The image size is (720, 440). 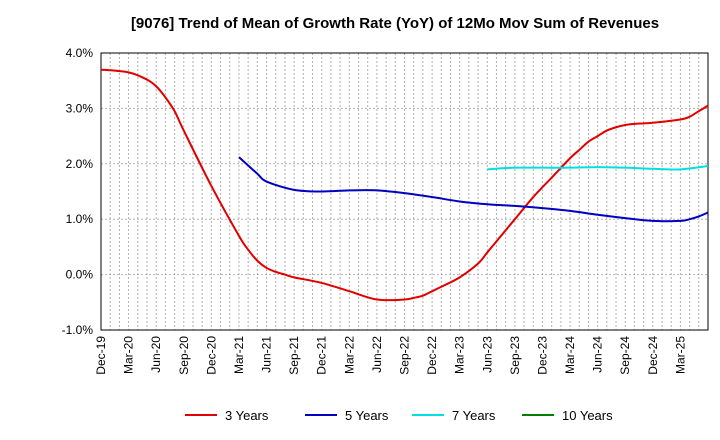 I want to click on x-tick-label: Jun-21, so click(x=267, y=354).